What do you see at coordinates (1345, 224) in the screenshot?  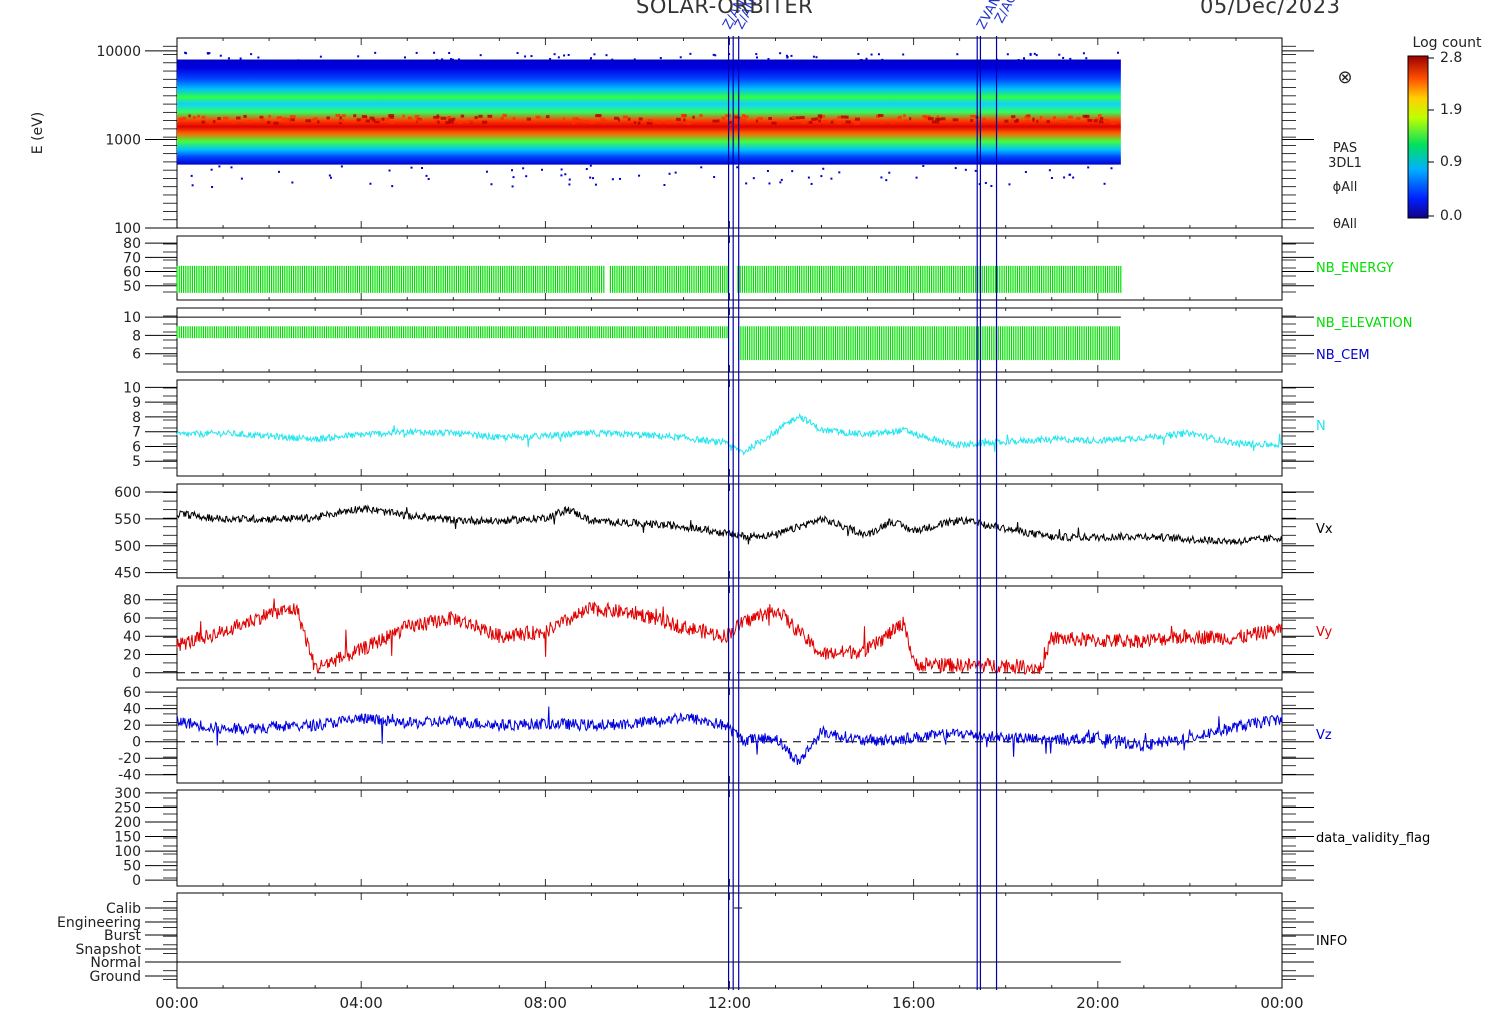 I see `spectrogram-right-label: θAll` at bounding box center [1345, 224].